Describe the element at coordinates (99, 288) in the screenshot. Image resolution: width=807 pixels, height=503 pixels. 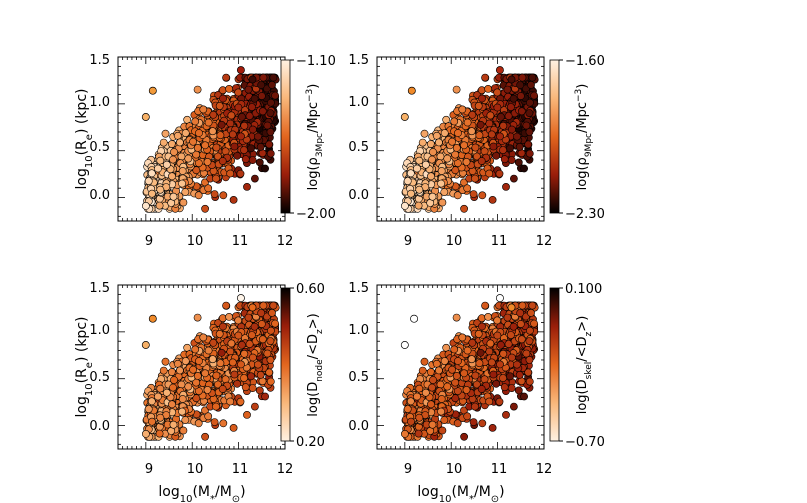
I see `y-tick-label: 1.5` at that location.